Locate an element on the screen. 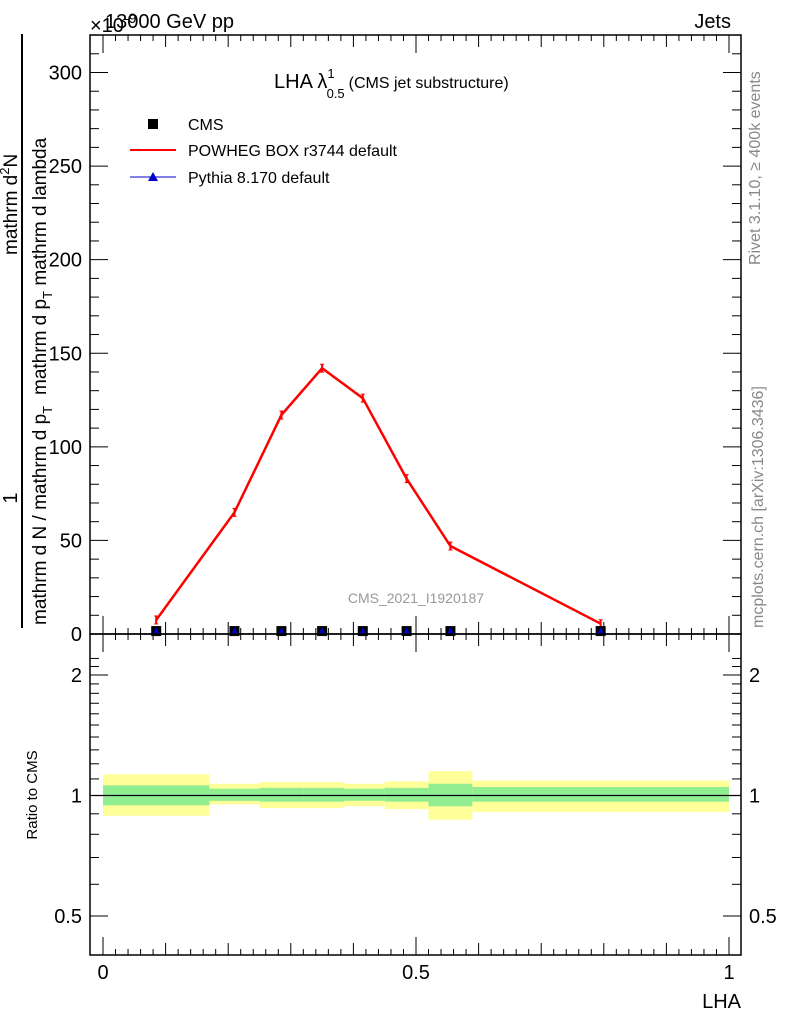  main-y-tick-label: 100 is located at coordinates (65, 448).